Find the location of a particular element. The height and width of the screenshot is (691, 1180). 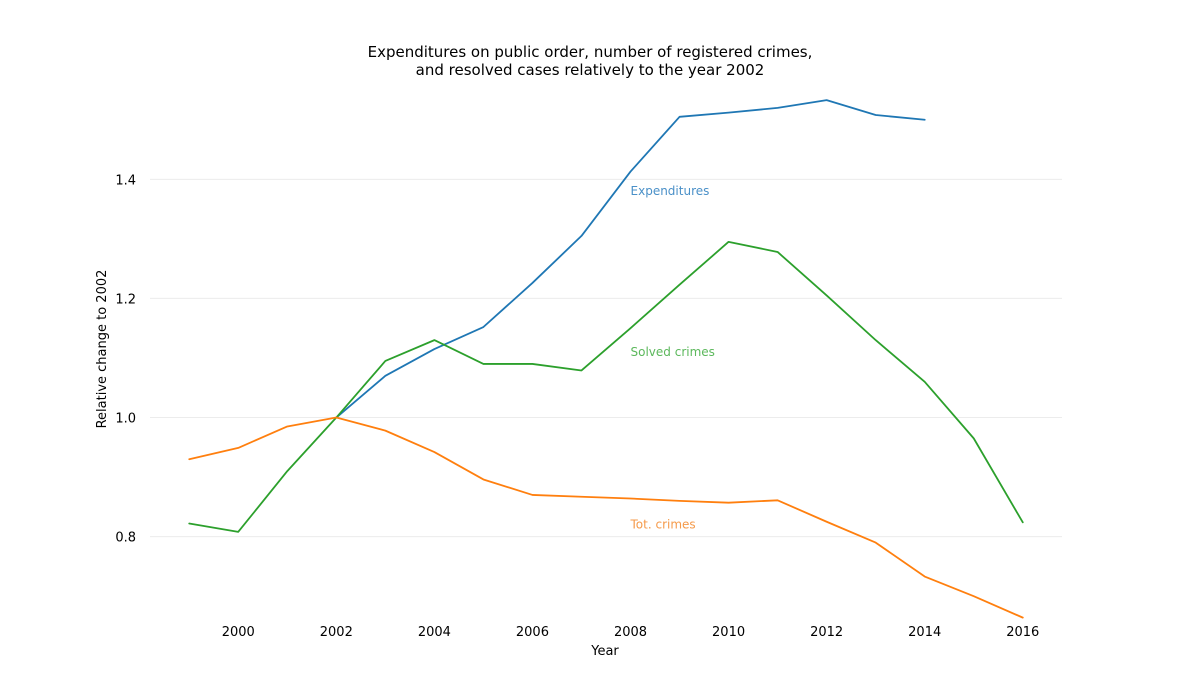

y-tick-label: 1.2 is located at coordinates (125, 299).